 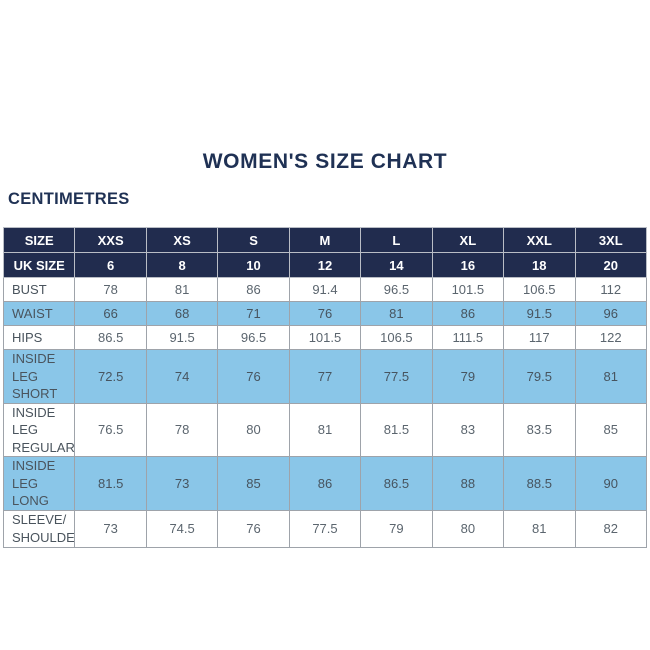 I want to click on measurement-cell: 72.5, so click(x=110, y=376).